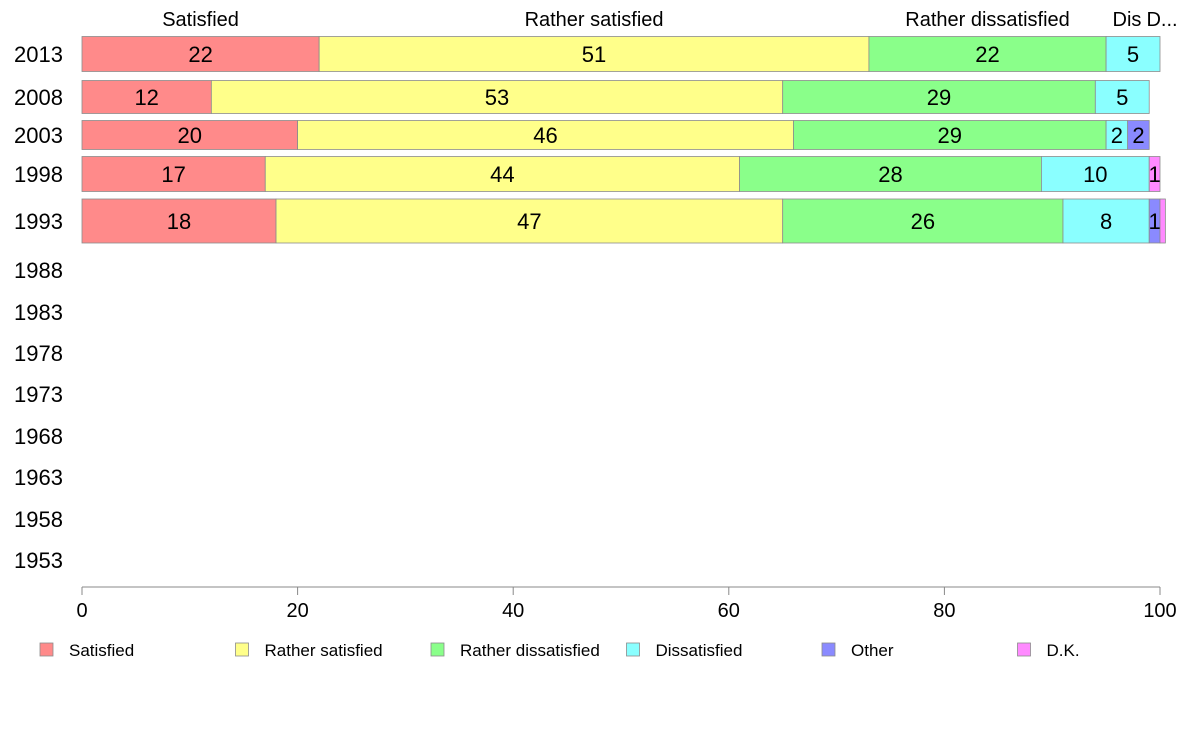 This screenshot has height=736, width=1188. I want to click on year-label: 1973, so click(38, 394).